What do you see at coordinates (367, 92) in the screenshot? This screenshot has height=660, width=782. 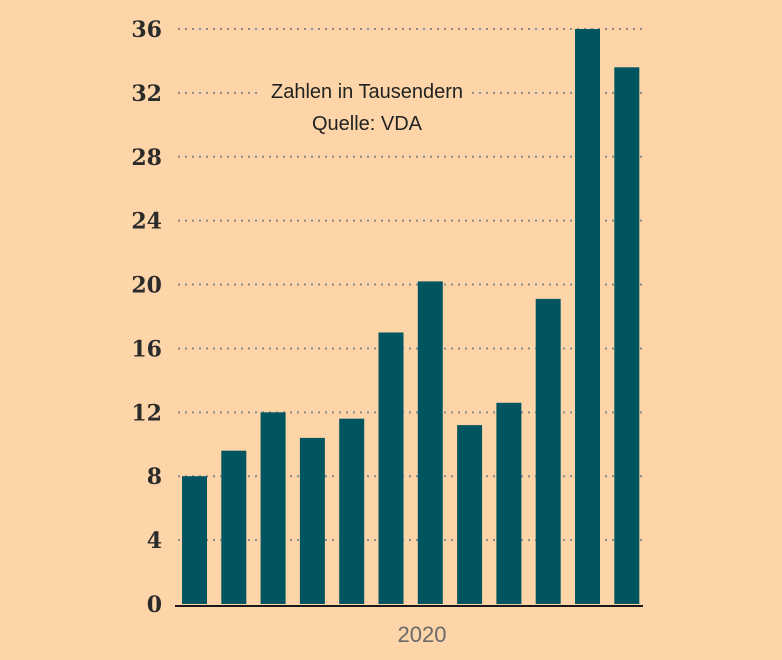 I see `note-units: Zahlen in Tausendern` at bounding box center [367, 92].